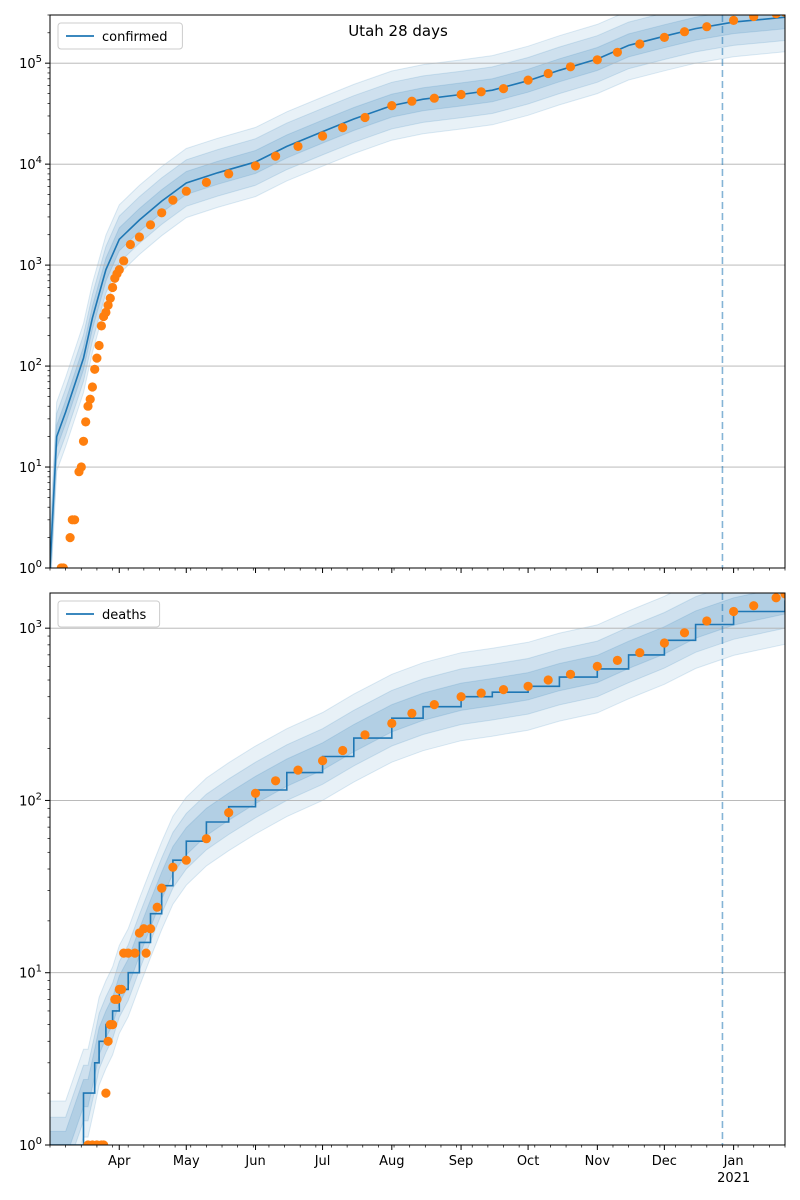  I want to click on x-tick-label: Jun, so click(254, 1161).